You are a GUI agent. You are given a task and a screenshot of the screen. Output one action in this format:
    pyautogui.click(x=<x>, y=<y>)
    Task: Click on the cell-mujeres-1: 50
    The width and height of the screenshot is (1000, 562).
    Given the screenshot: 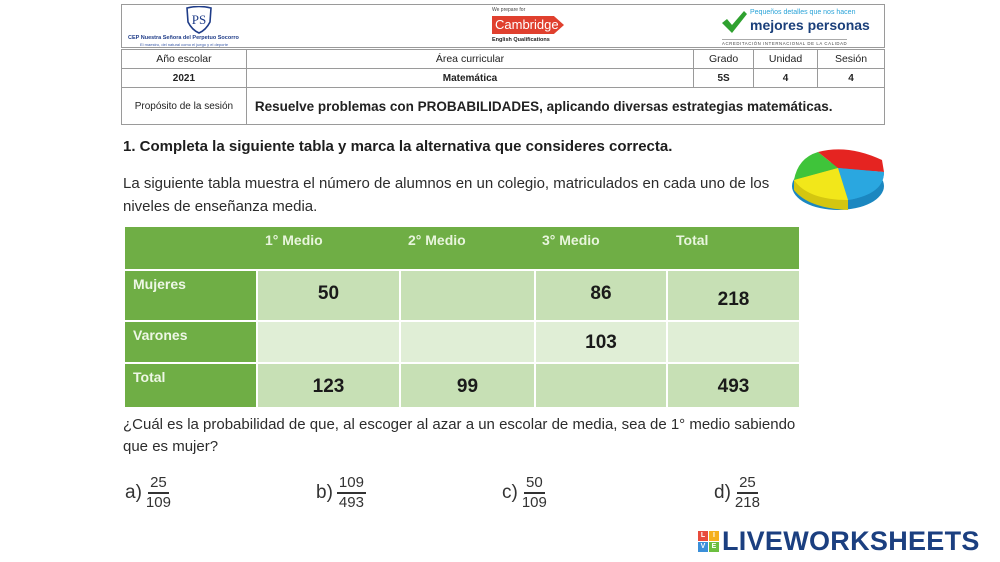 What is the action you would take?
    pyautogui.click(x=328, y=295)
    